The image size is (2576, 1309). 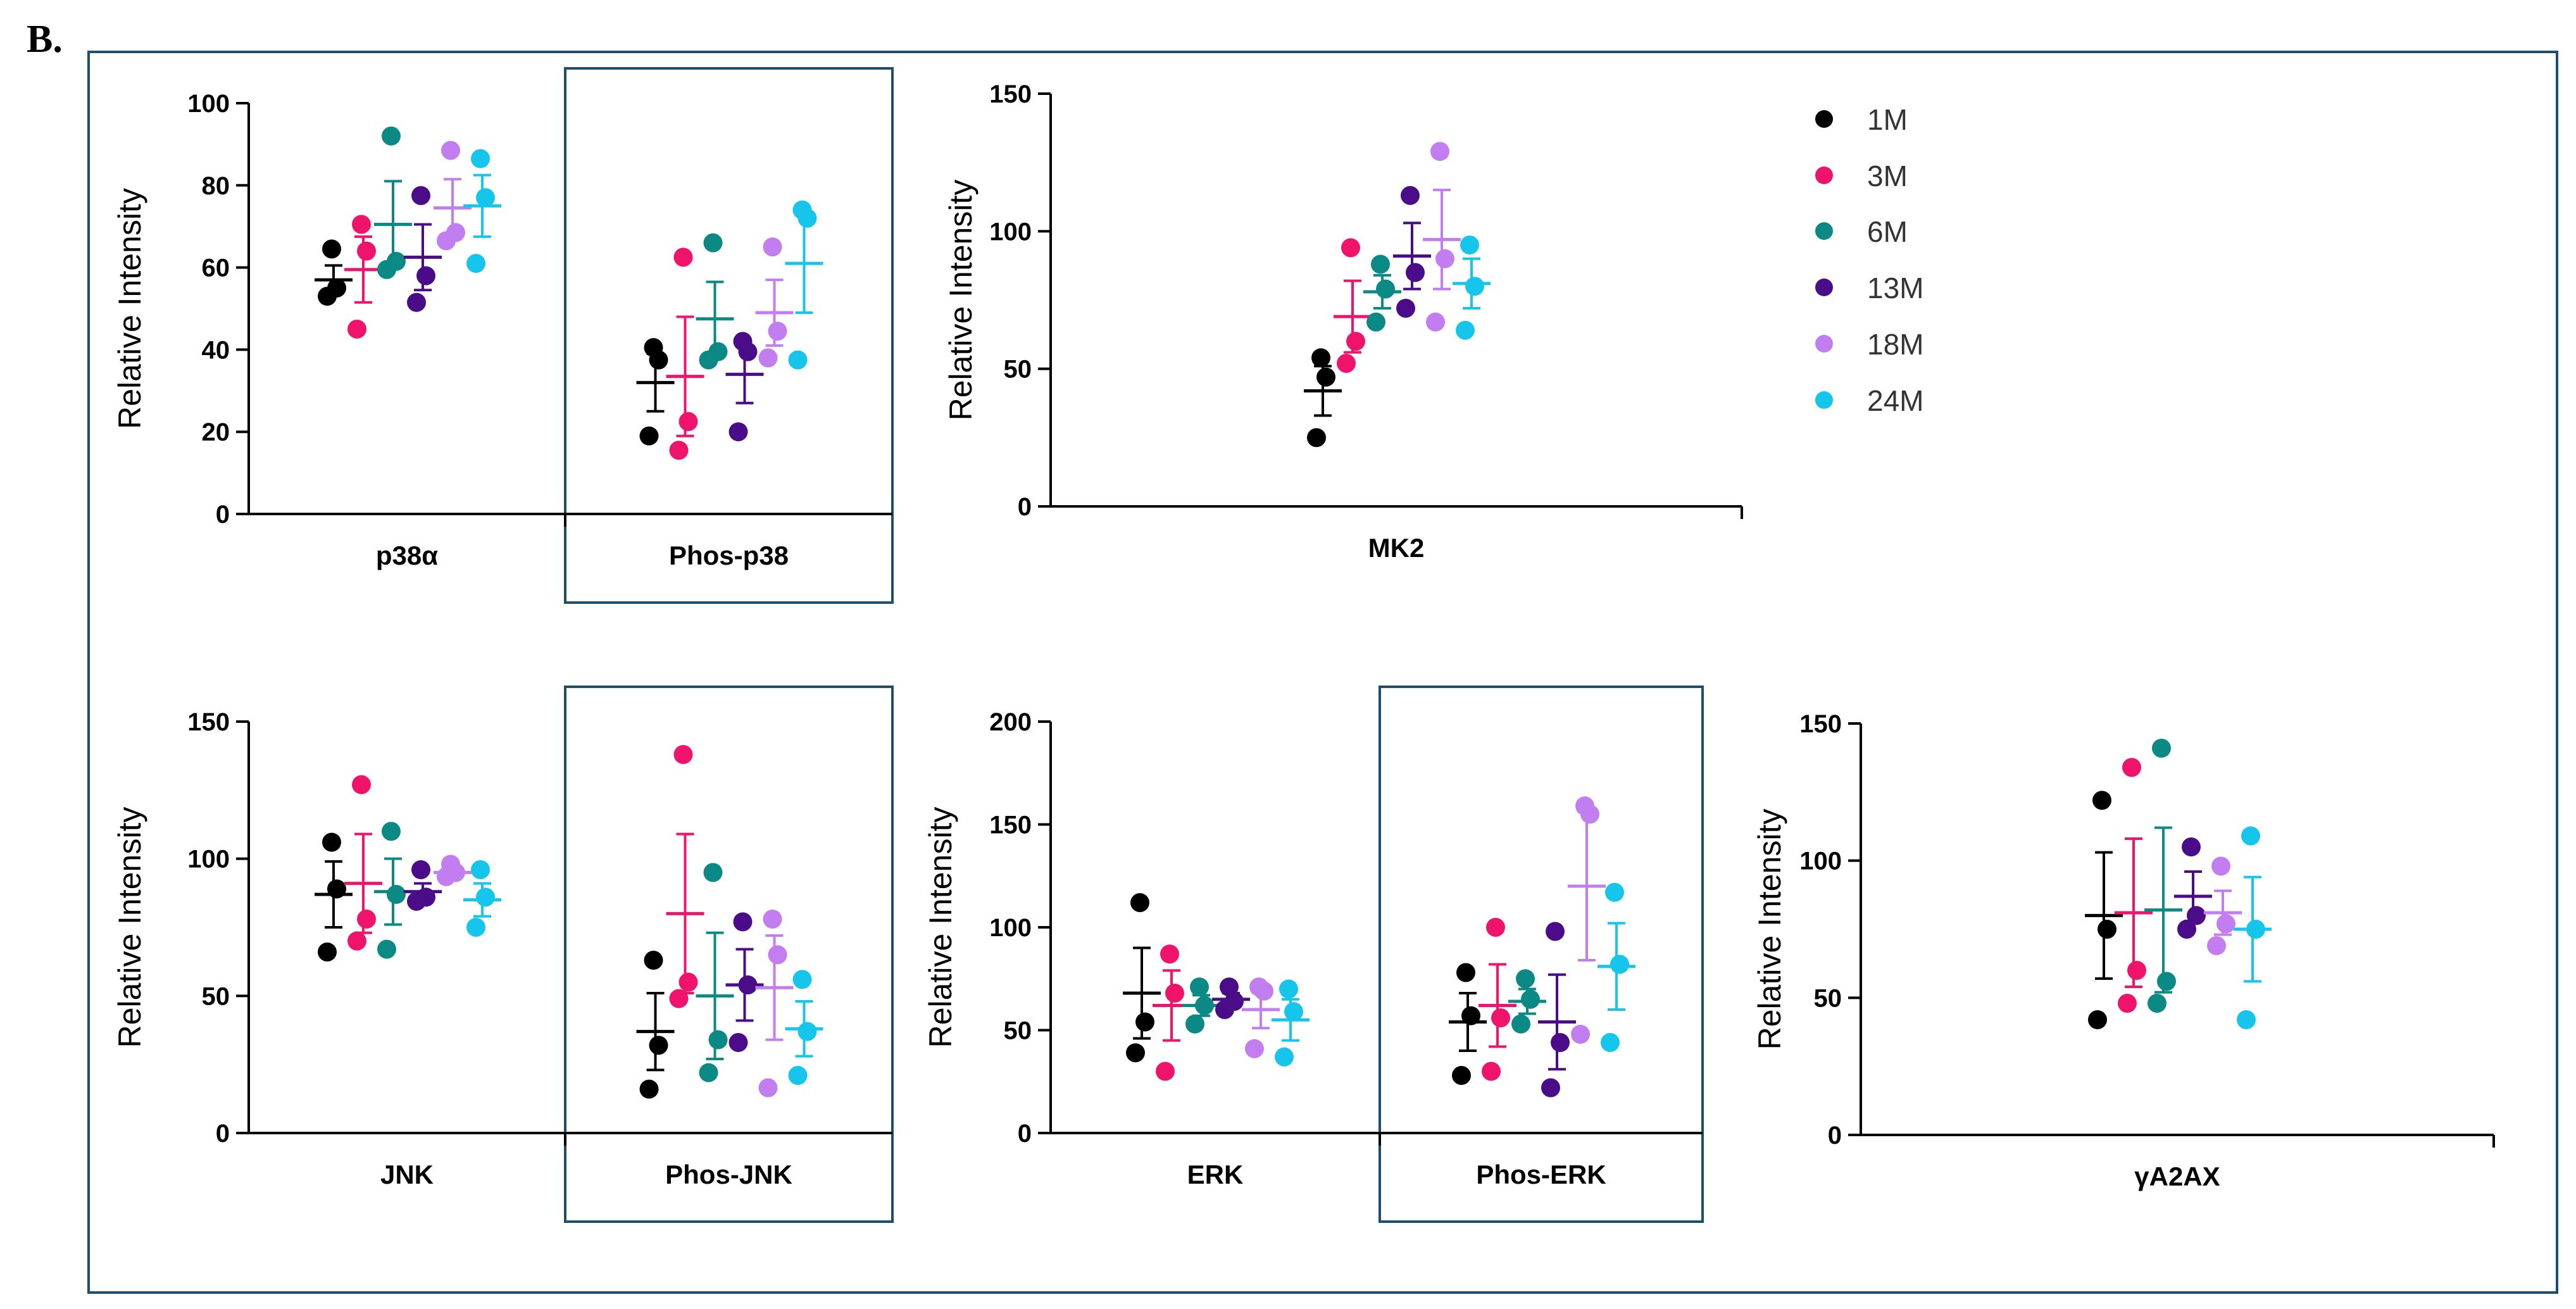 I want to click on highlight-box, so click(x=1541, y=954).